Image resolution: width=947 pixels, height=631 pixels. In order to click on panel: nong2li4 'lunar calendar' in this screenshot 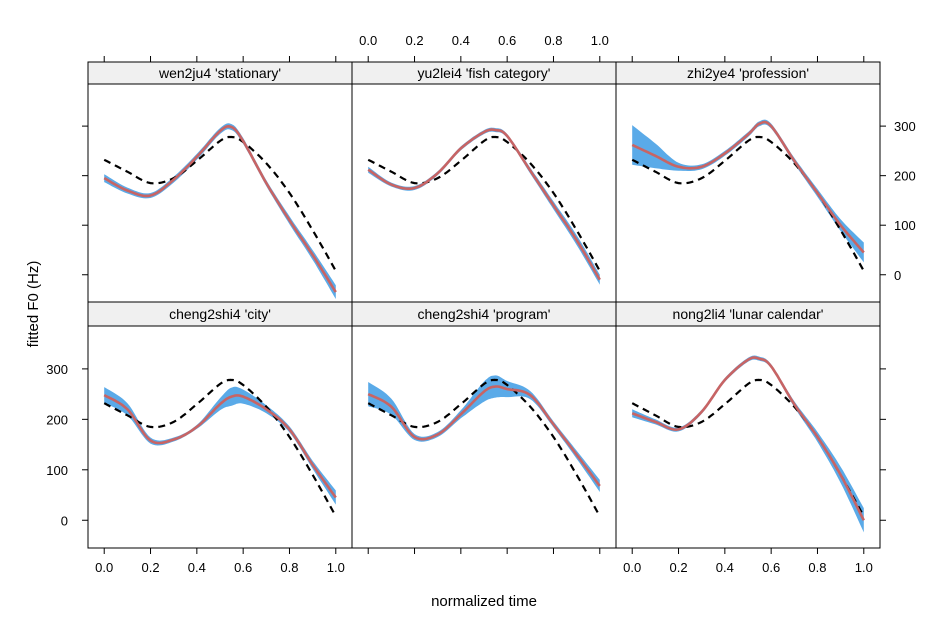, I will do `click(748, 425)`.